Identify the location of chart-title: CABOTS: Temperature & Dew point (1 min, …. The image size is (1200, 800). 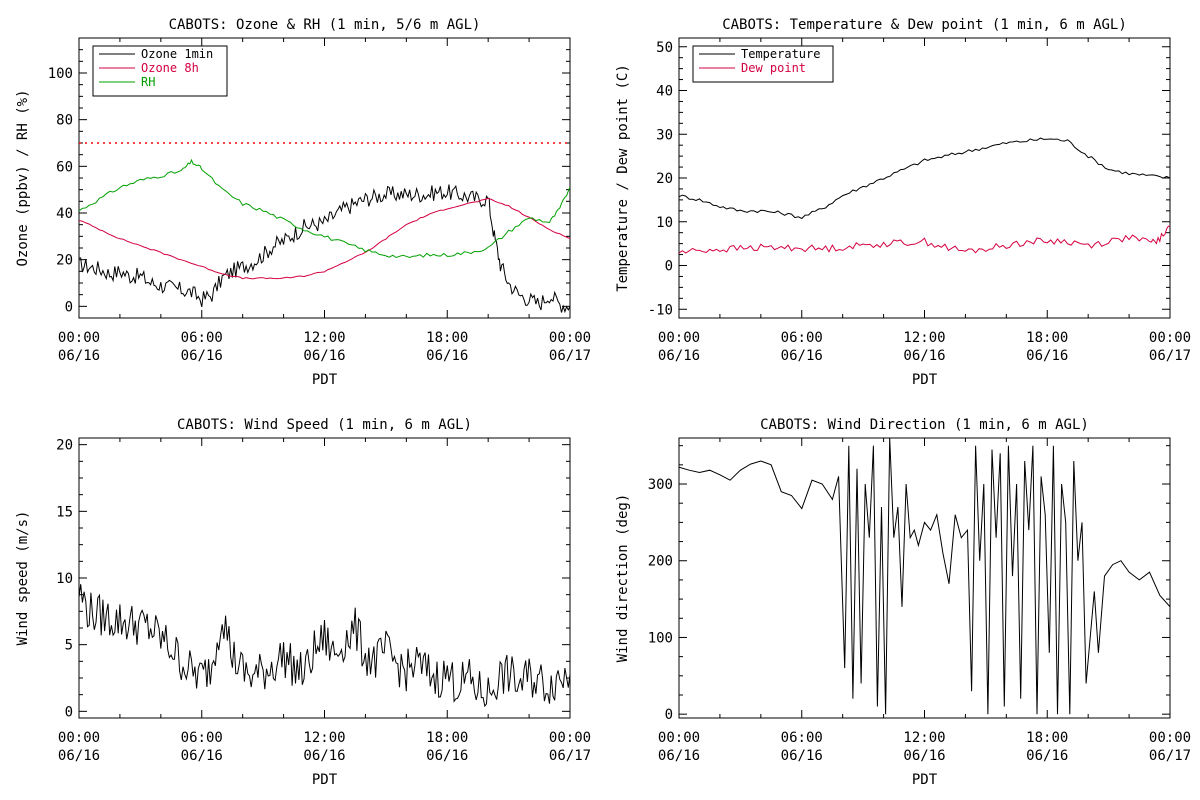
(924, 25).